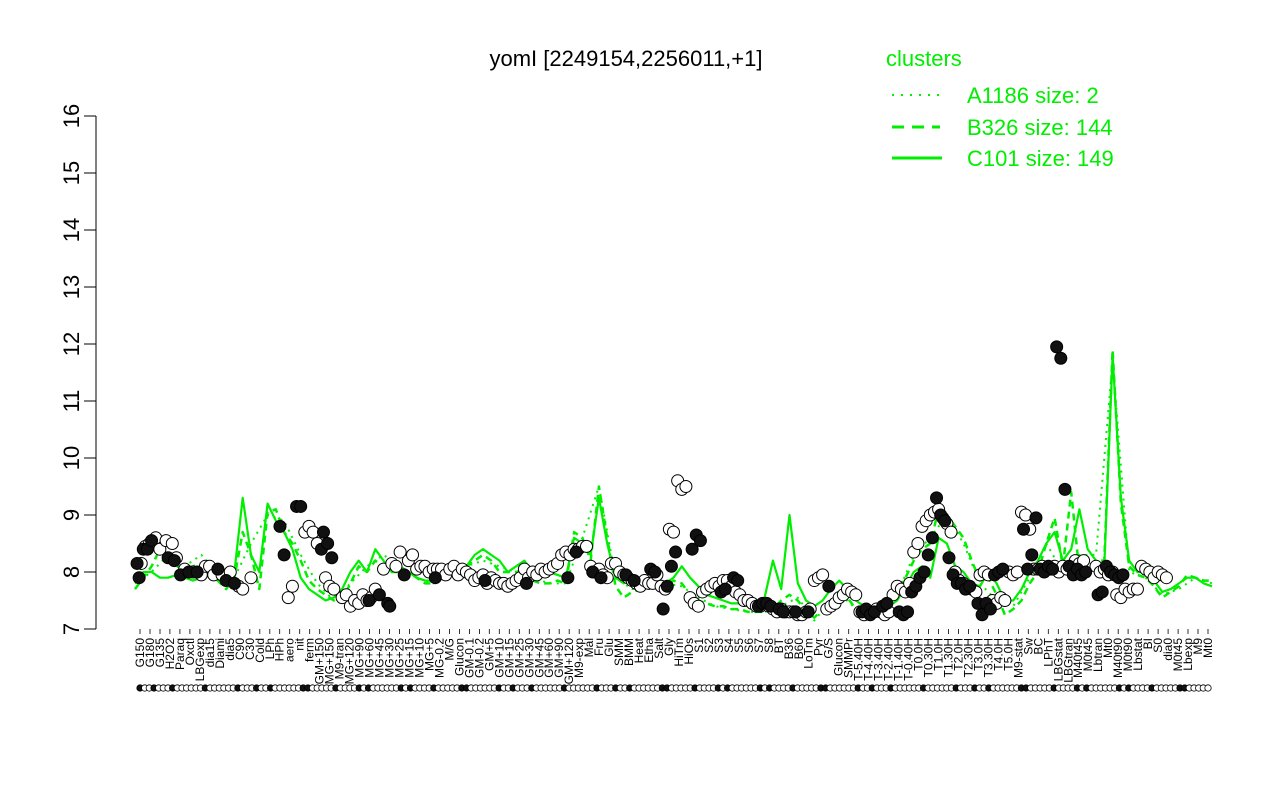 Image resolution: width=1280 pixels, height=800 pixels. I want to click on x-tick-label-23: MG+60, so click(370, 658).